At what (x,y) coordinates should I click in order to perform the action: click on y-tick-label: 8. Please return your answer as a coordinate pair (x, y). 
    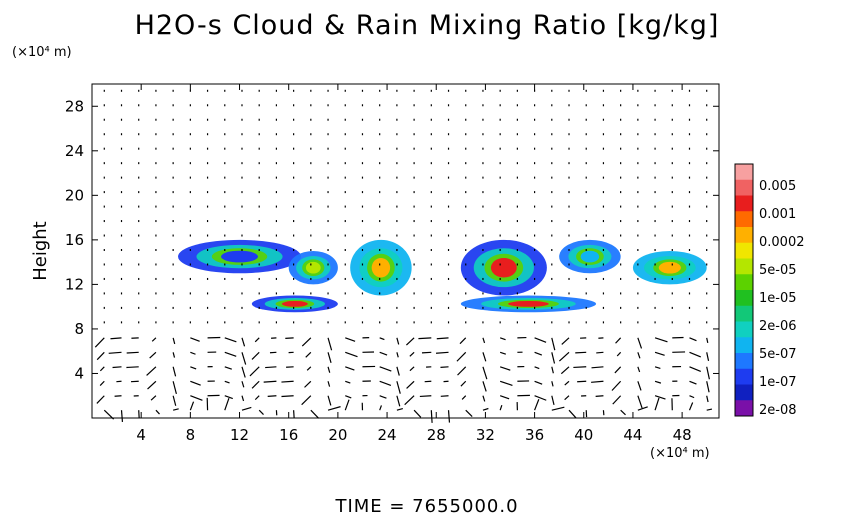
    Looking at the image, I should click on (79, 329).